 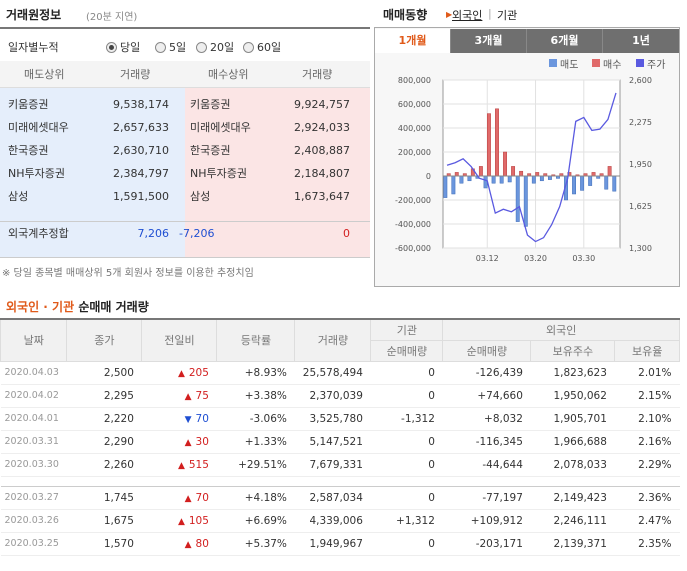 What do you see at coordinates (413, 41) in the screenshot?
I see `tab-1month: 1개월` at bounding box center [413, 41].